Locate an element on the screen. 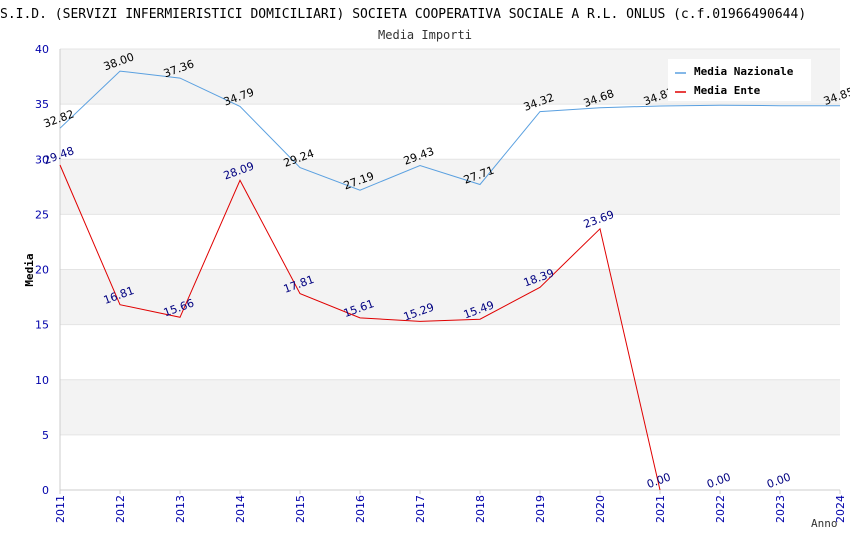 The width and height of the screenshot is (850, 550). x-tick-label: 2012 is located at coordinates (120, 509).